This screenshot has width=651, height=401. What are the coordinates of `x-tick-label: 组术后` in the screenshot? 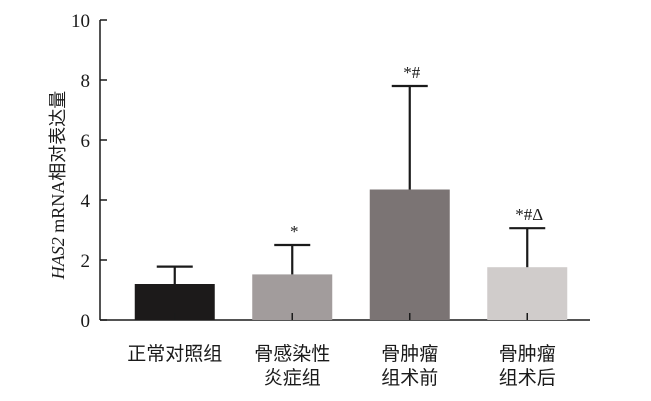 It's located at (527, 378).